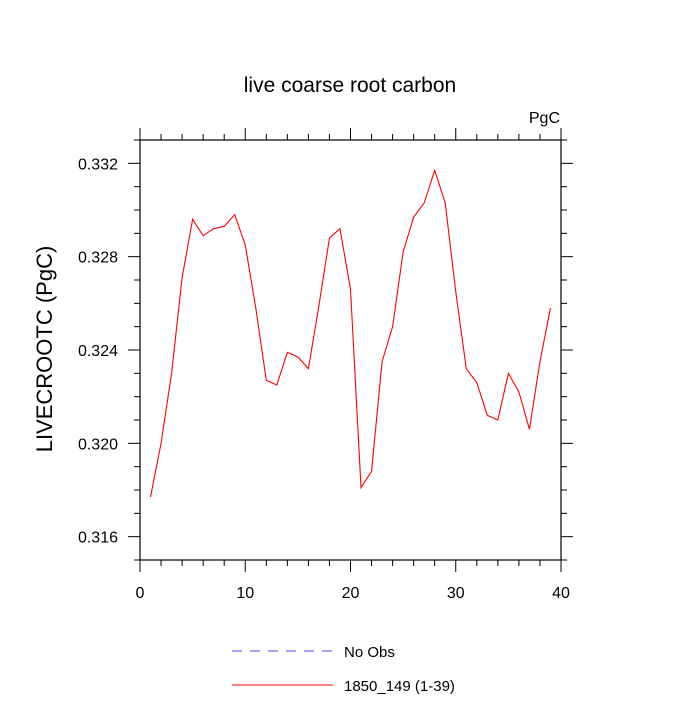  Describe the element at coordinates (399, 686) in the screenshot. I see `legend-label: 1850_149 (1-39)` at that location.